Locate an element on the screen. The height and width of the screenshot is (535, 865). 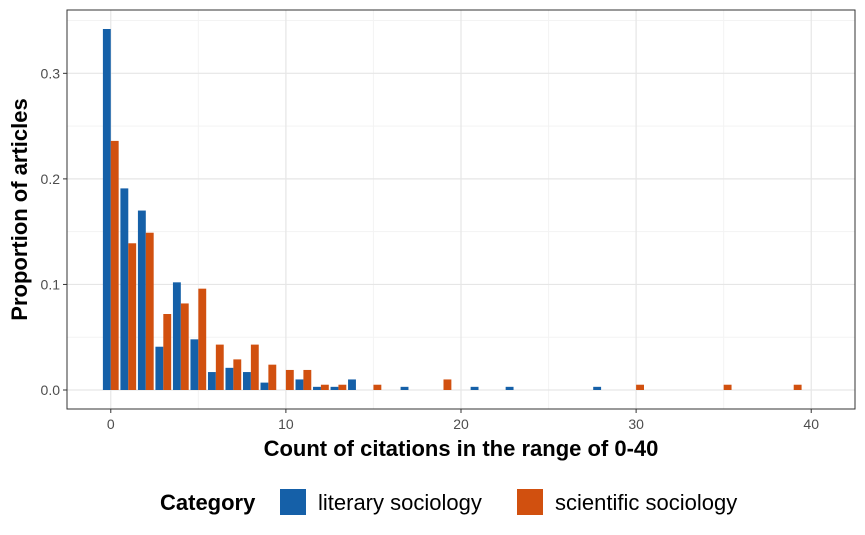
y-axis-title: Proportion of articles is located at coordinates (19, 209).